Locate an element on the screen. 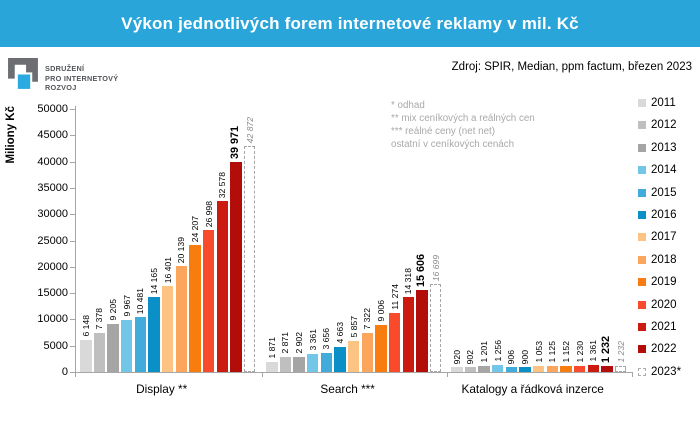 This screenshot has height=427, width=700. legend-label-2017: 2017 is located at coordinates (664, 237).